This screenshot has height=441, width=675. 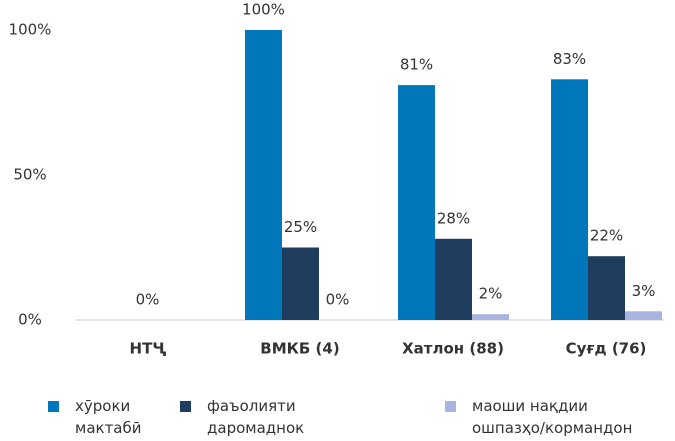 What do you see at coordinates (416, 65) in the screenshot?
I see `data-label: 81%` at bounding box center [416, 65].